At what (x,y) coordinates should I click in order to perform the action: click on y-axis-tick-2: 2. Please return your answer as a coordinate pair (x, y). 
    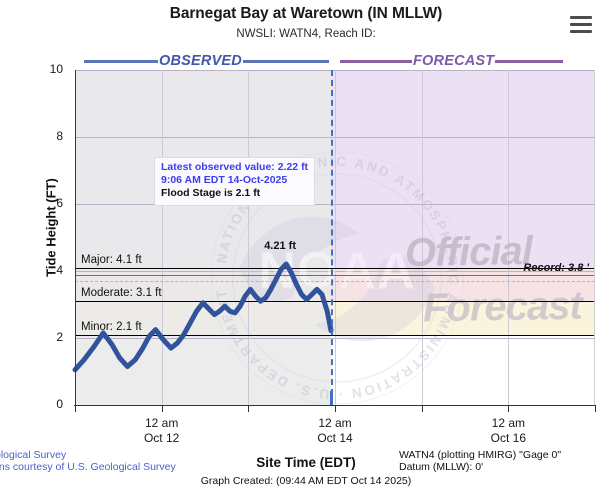
    Looking at the image, I should click on (59, 337).